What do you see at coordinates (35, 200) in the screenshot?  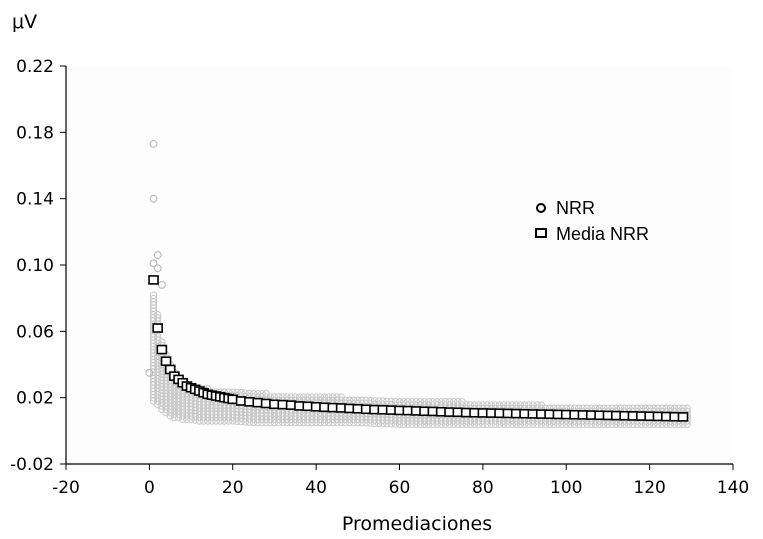 I see `y-tick-label: 0.14` at bounding box center [35, 200].